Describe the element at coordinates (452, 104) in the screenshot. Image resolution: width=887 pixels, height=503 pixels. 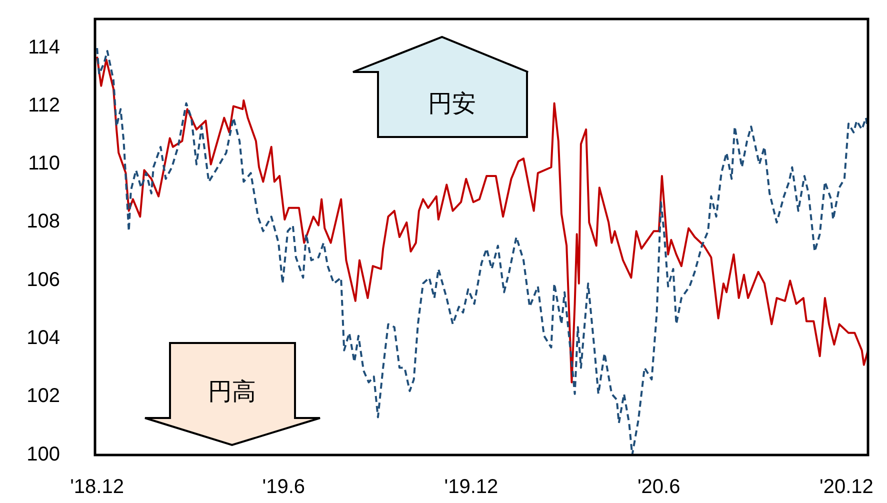
I see `annotation: 円安` at that location.